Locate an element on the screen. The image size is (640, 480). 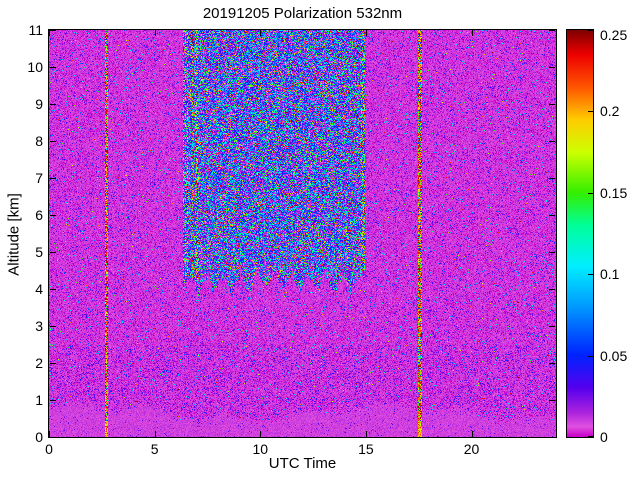
y-tick-label: 9 is located at coordinates (39, 104).